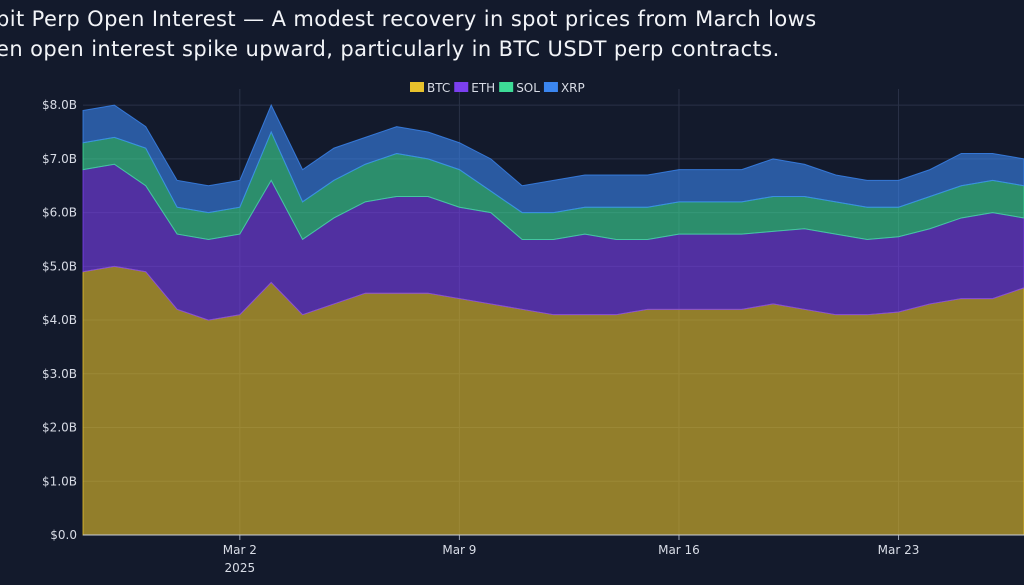 This screenshot has height=585, width=1024. I want to click on y-tick-label: $8.0B, so click(59, 105).